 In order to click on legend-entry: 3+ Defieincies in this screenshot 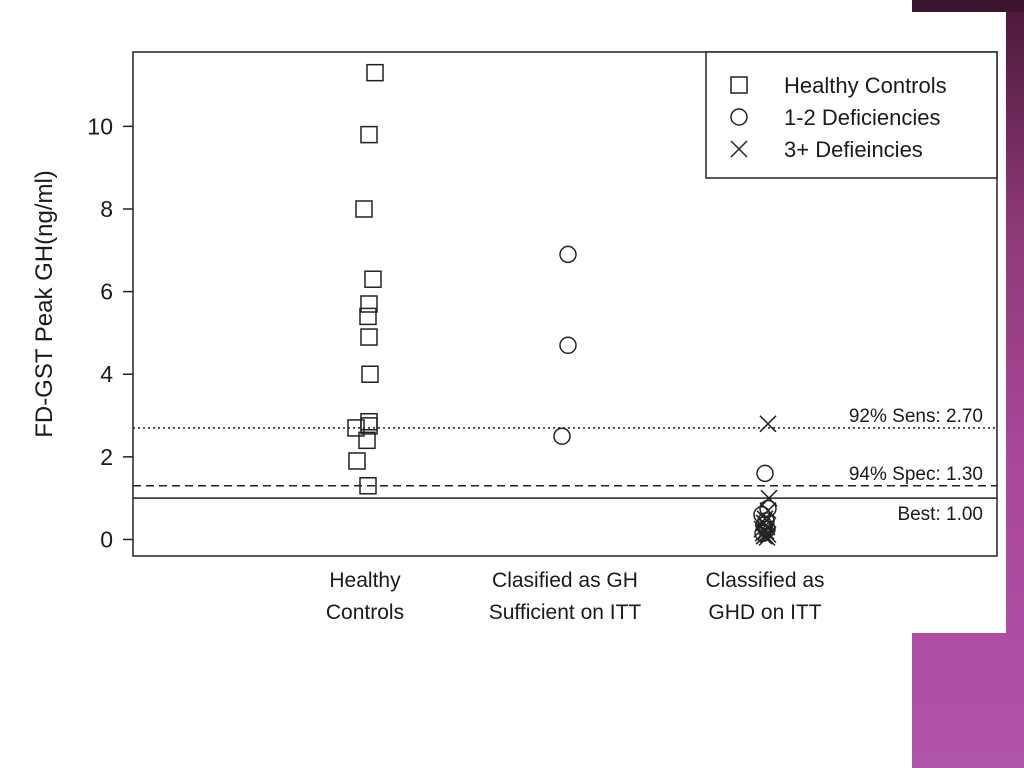, I will do `click(853, 149)`.